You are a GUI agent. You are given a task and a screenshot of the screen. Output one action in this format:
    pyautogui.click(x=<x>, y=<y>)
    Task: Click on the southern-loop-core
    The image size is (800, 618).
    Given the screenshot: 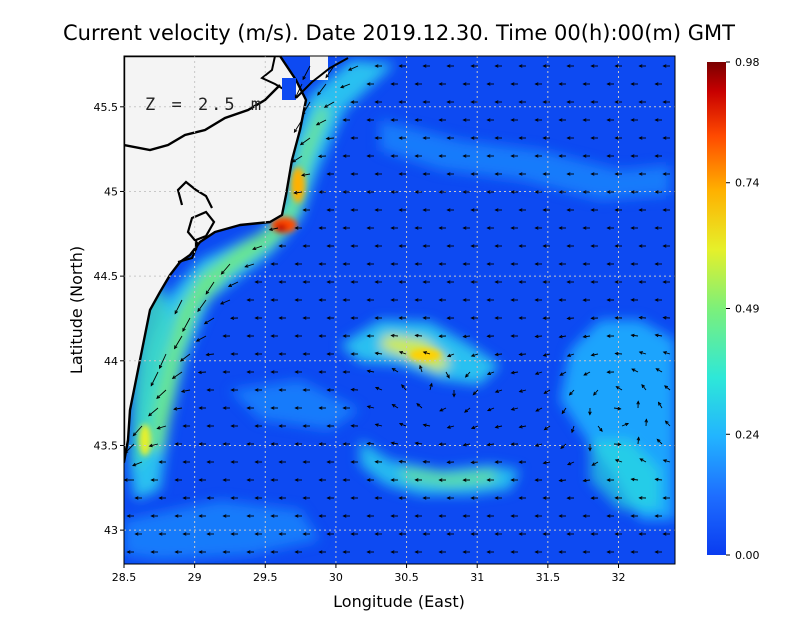 What is the action you would take?
    pyautogui.click(x=447, y=477)
    